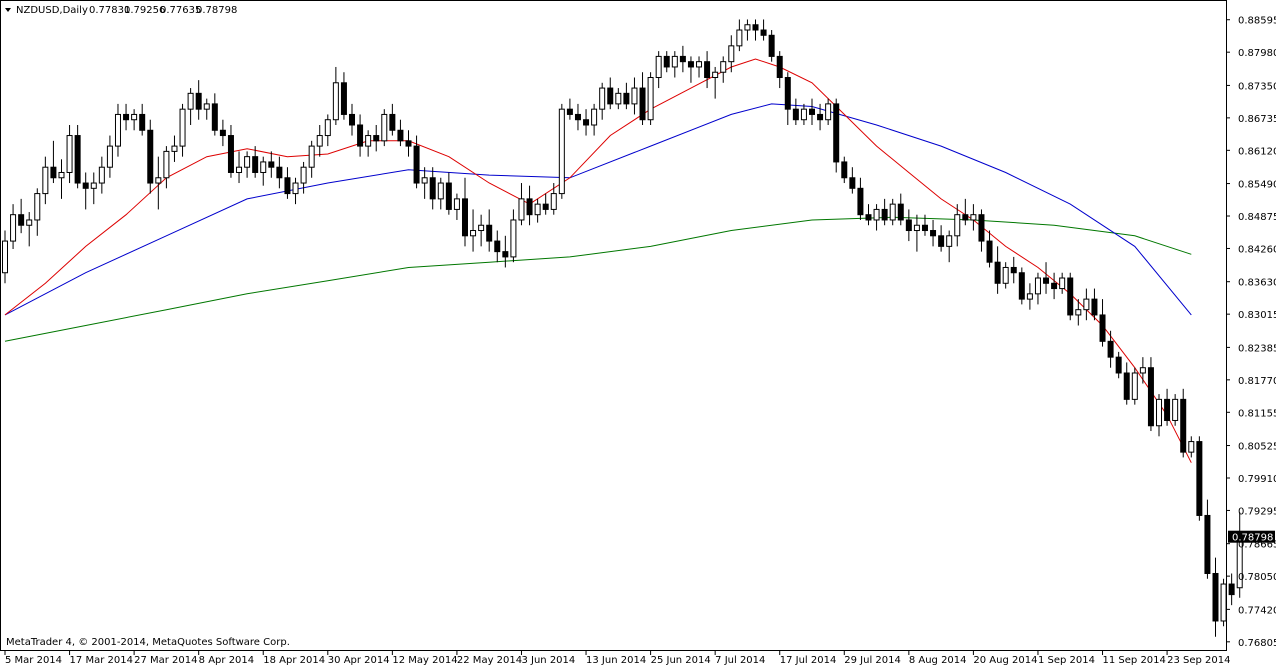 The width and height of the screenshot is (1276, 668). Describe the element at coordinates (8, 10) in the screenshot. I see `chart-menu-triangle-icon` at that location.